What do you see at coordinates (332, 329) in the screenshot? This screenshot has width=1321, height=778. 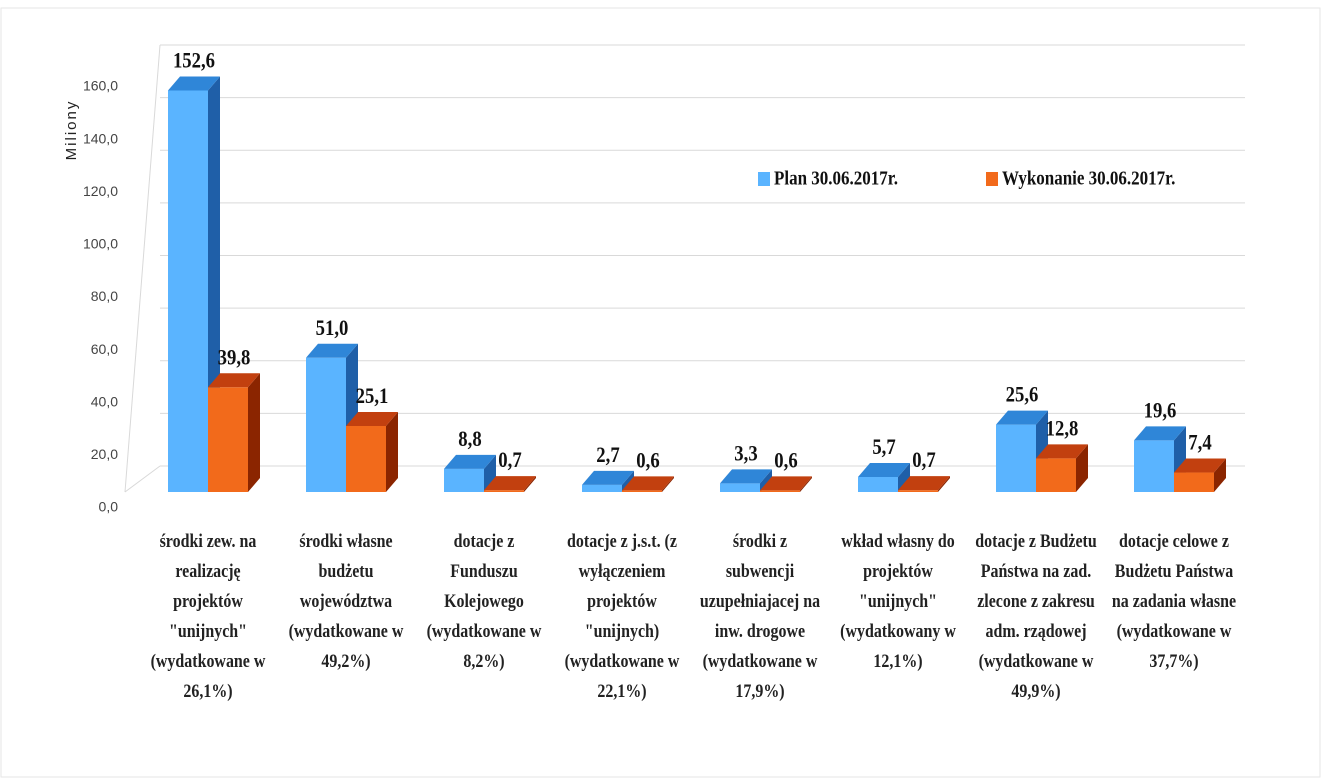 I see `value-label: 51,0` at bounding box center [332, 329].